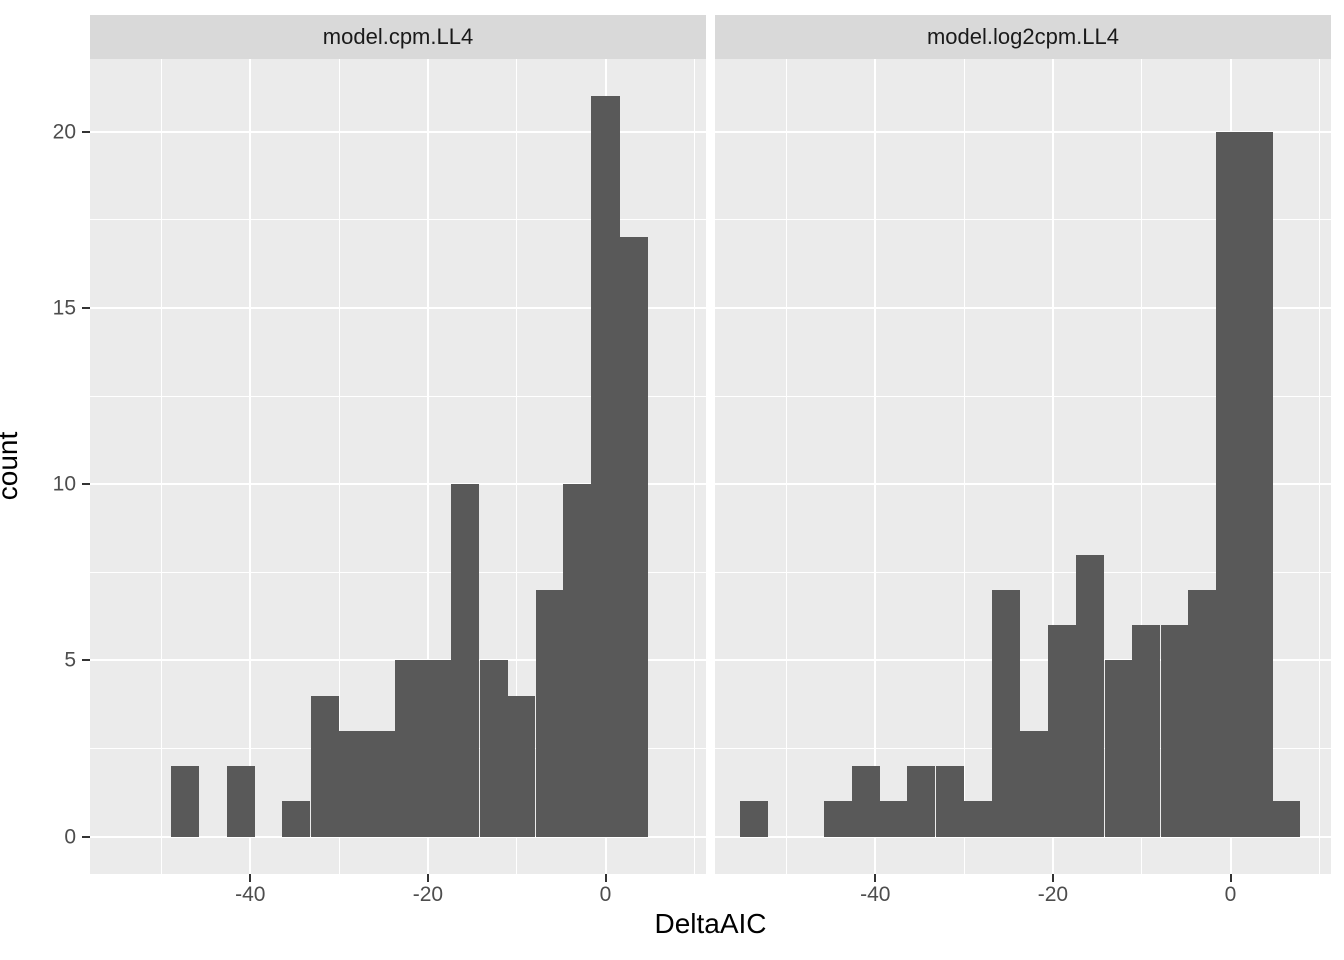  I want to click on facet-strip-label: model.log2cpm.LL4, so click(1022, 36).